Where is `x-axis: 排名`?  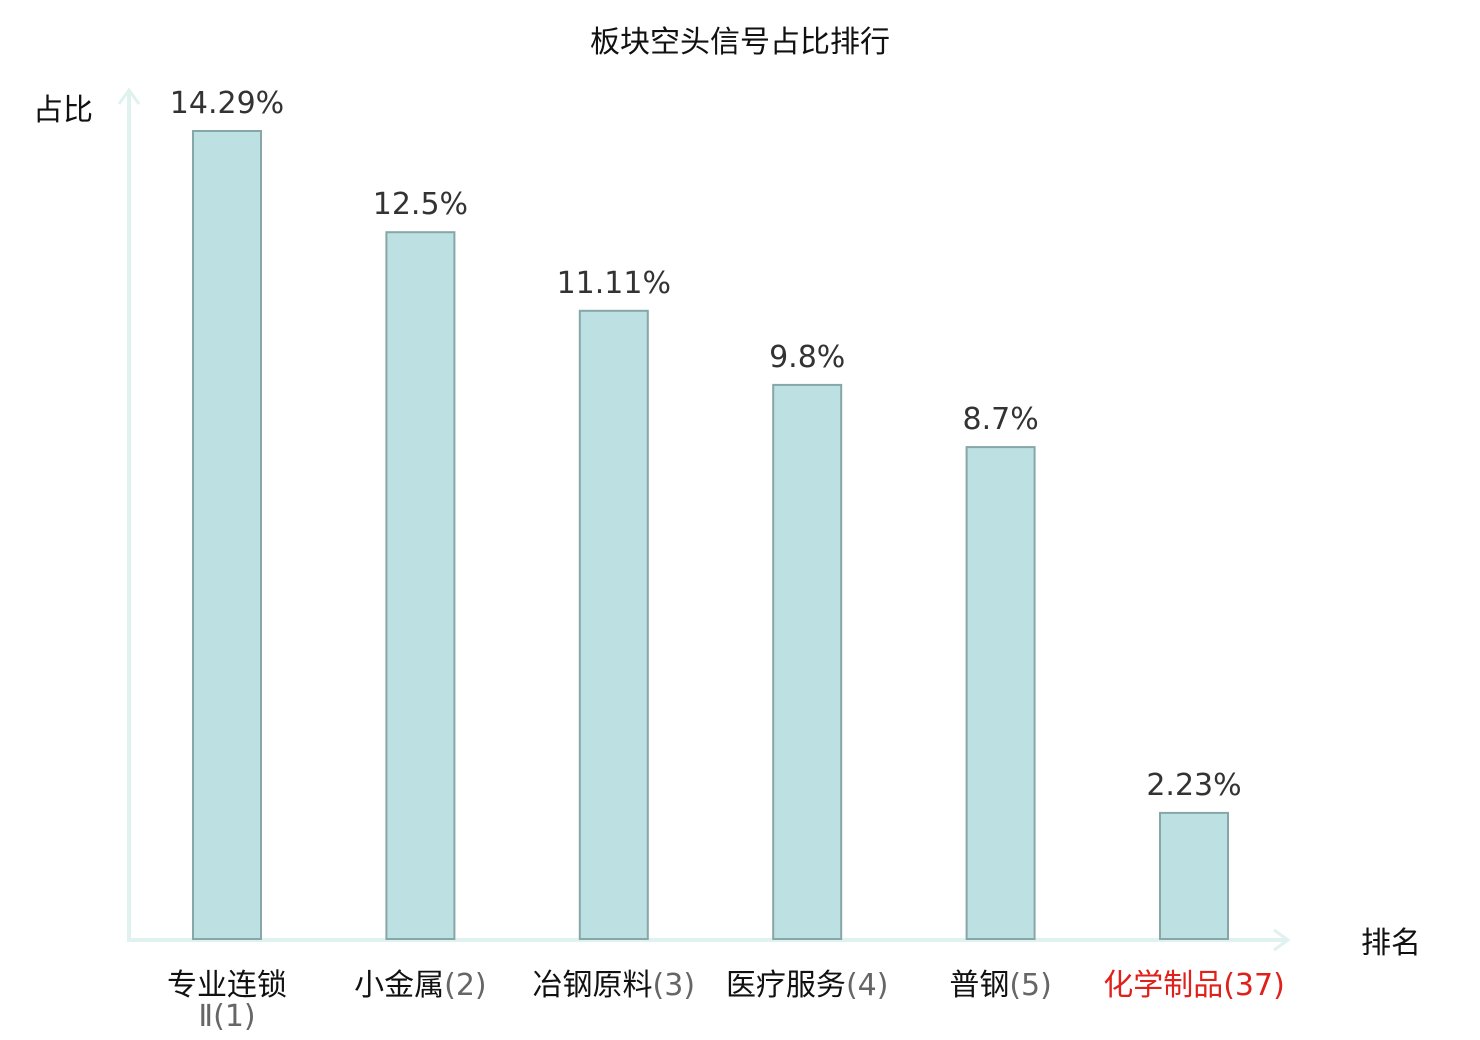
x-axis: 排名 is located at coordinates (774, 943).